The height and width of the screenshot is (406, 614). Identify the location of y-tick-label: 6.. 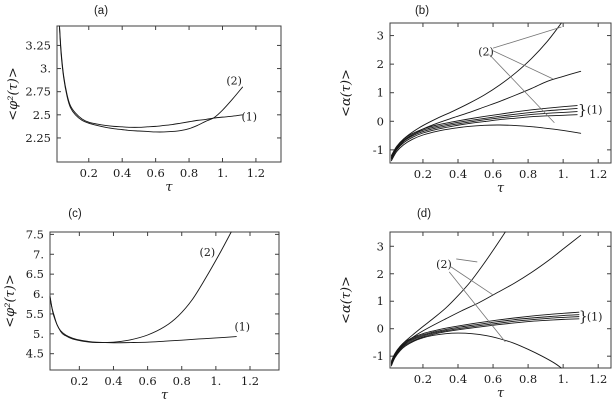
(38, 294).